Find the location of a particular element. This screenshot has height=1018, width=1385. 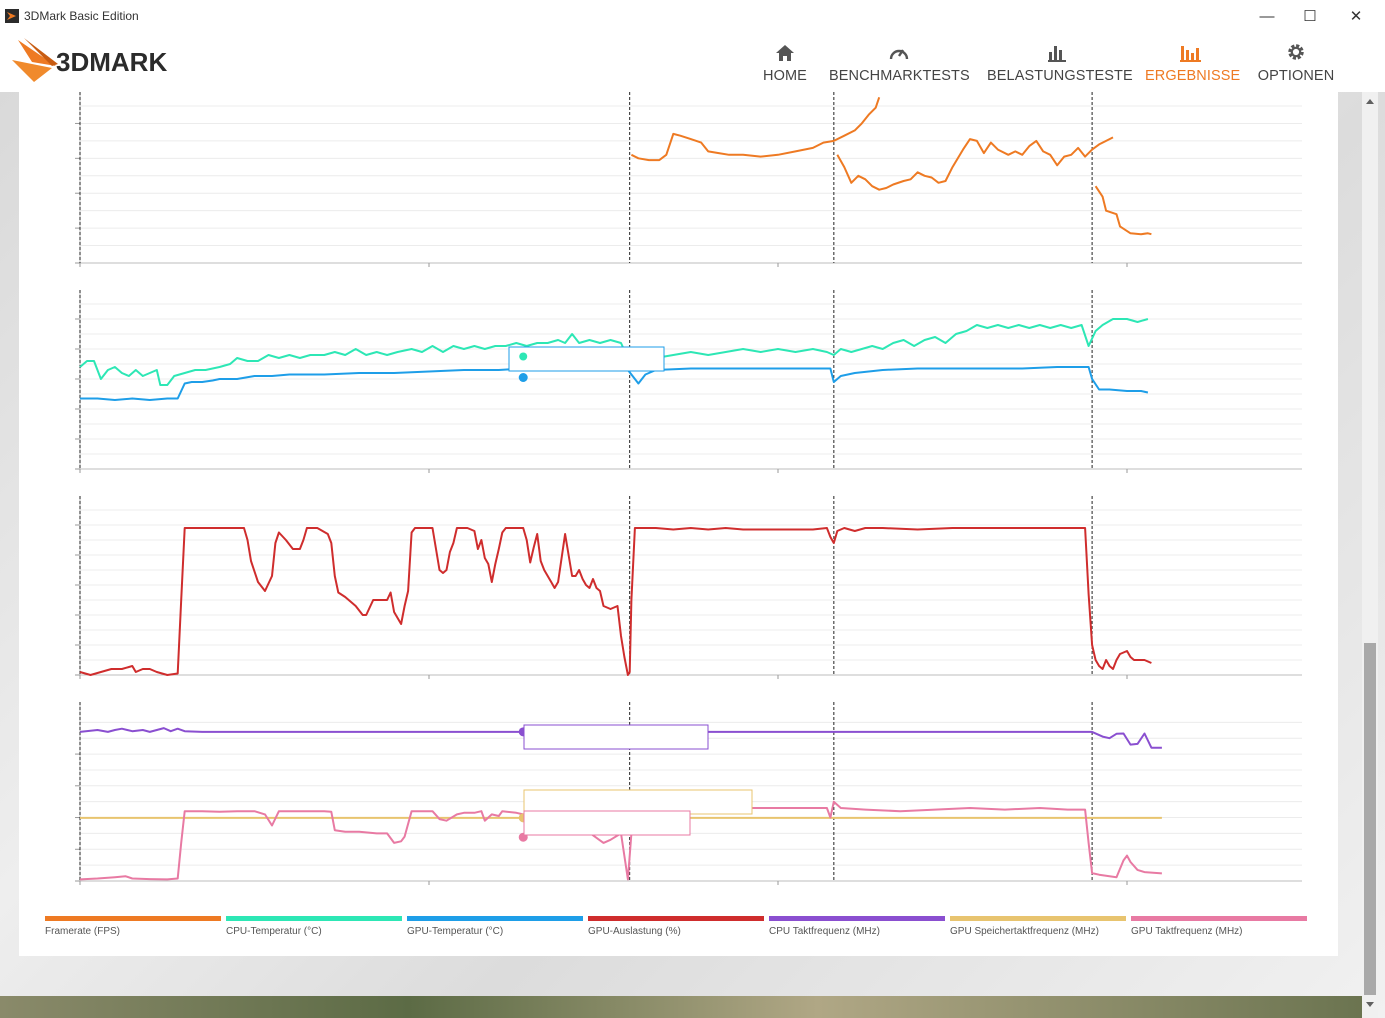

legend-label: GPU Speichertaktfrequenz (MHz) is located at coordinates (1024, 931).